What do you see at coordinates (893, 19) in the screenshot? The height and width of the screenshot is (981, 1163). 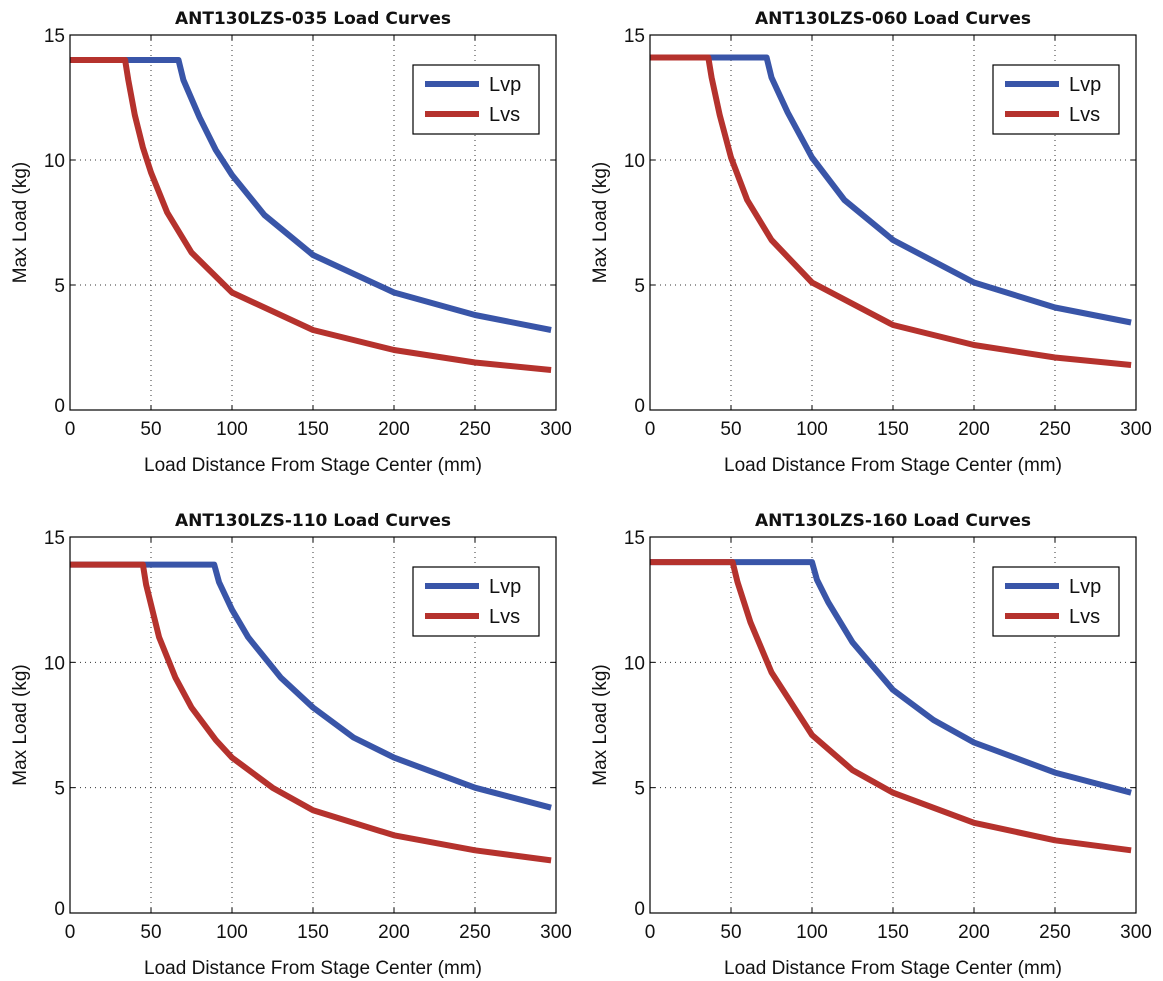 I see `chart-title: ANT130LZS-060 Load Curves` at bounding box center [893, 19].